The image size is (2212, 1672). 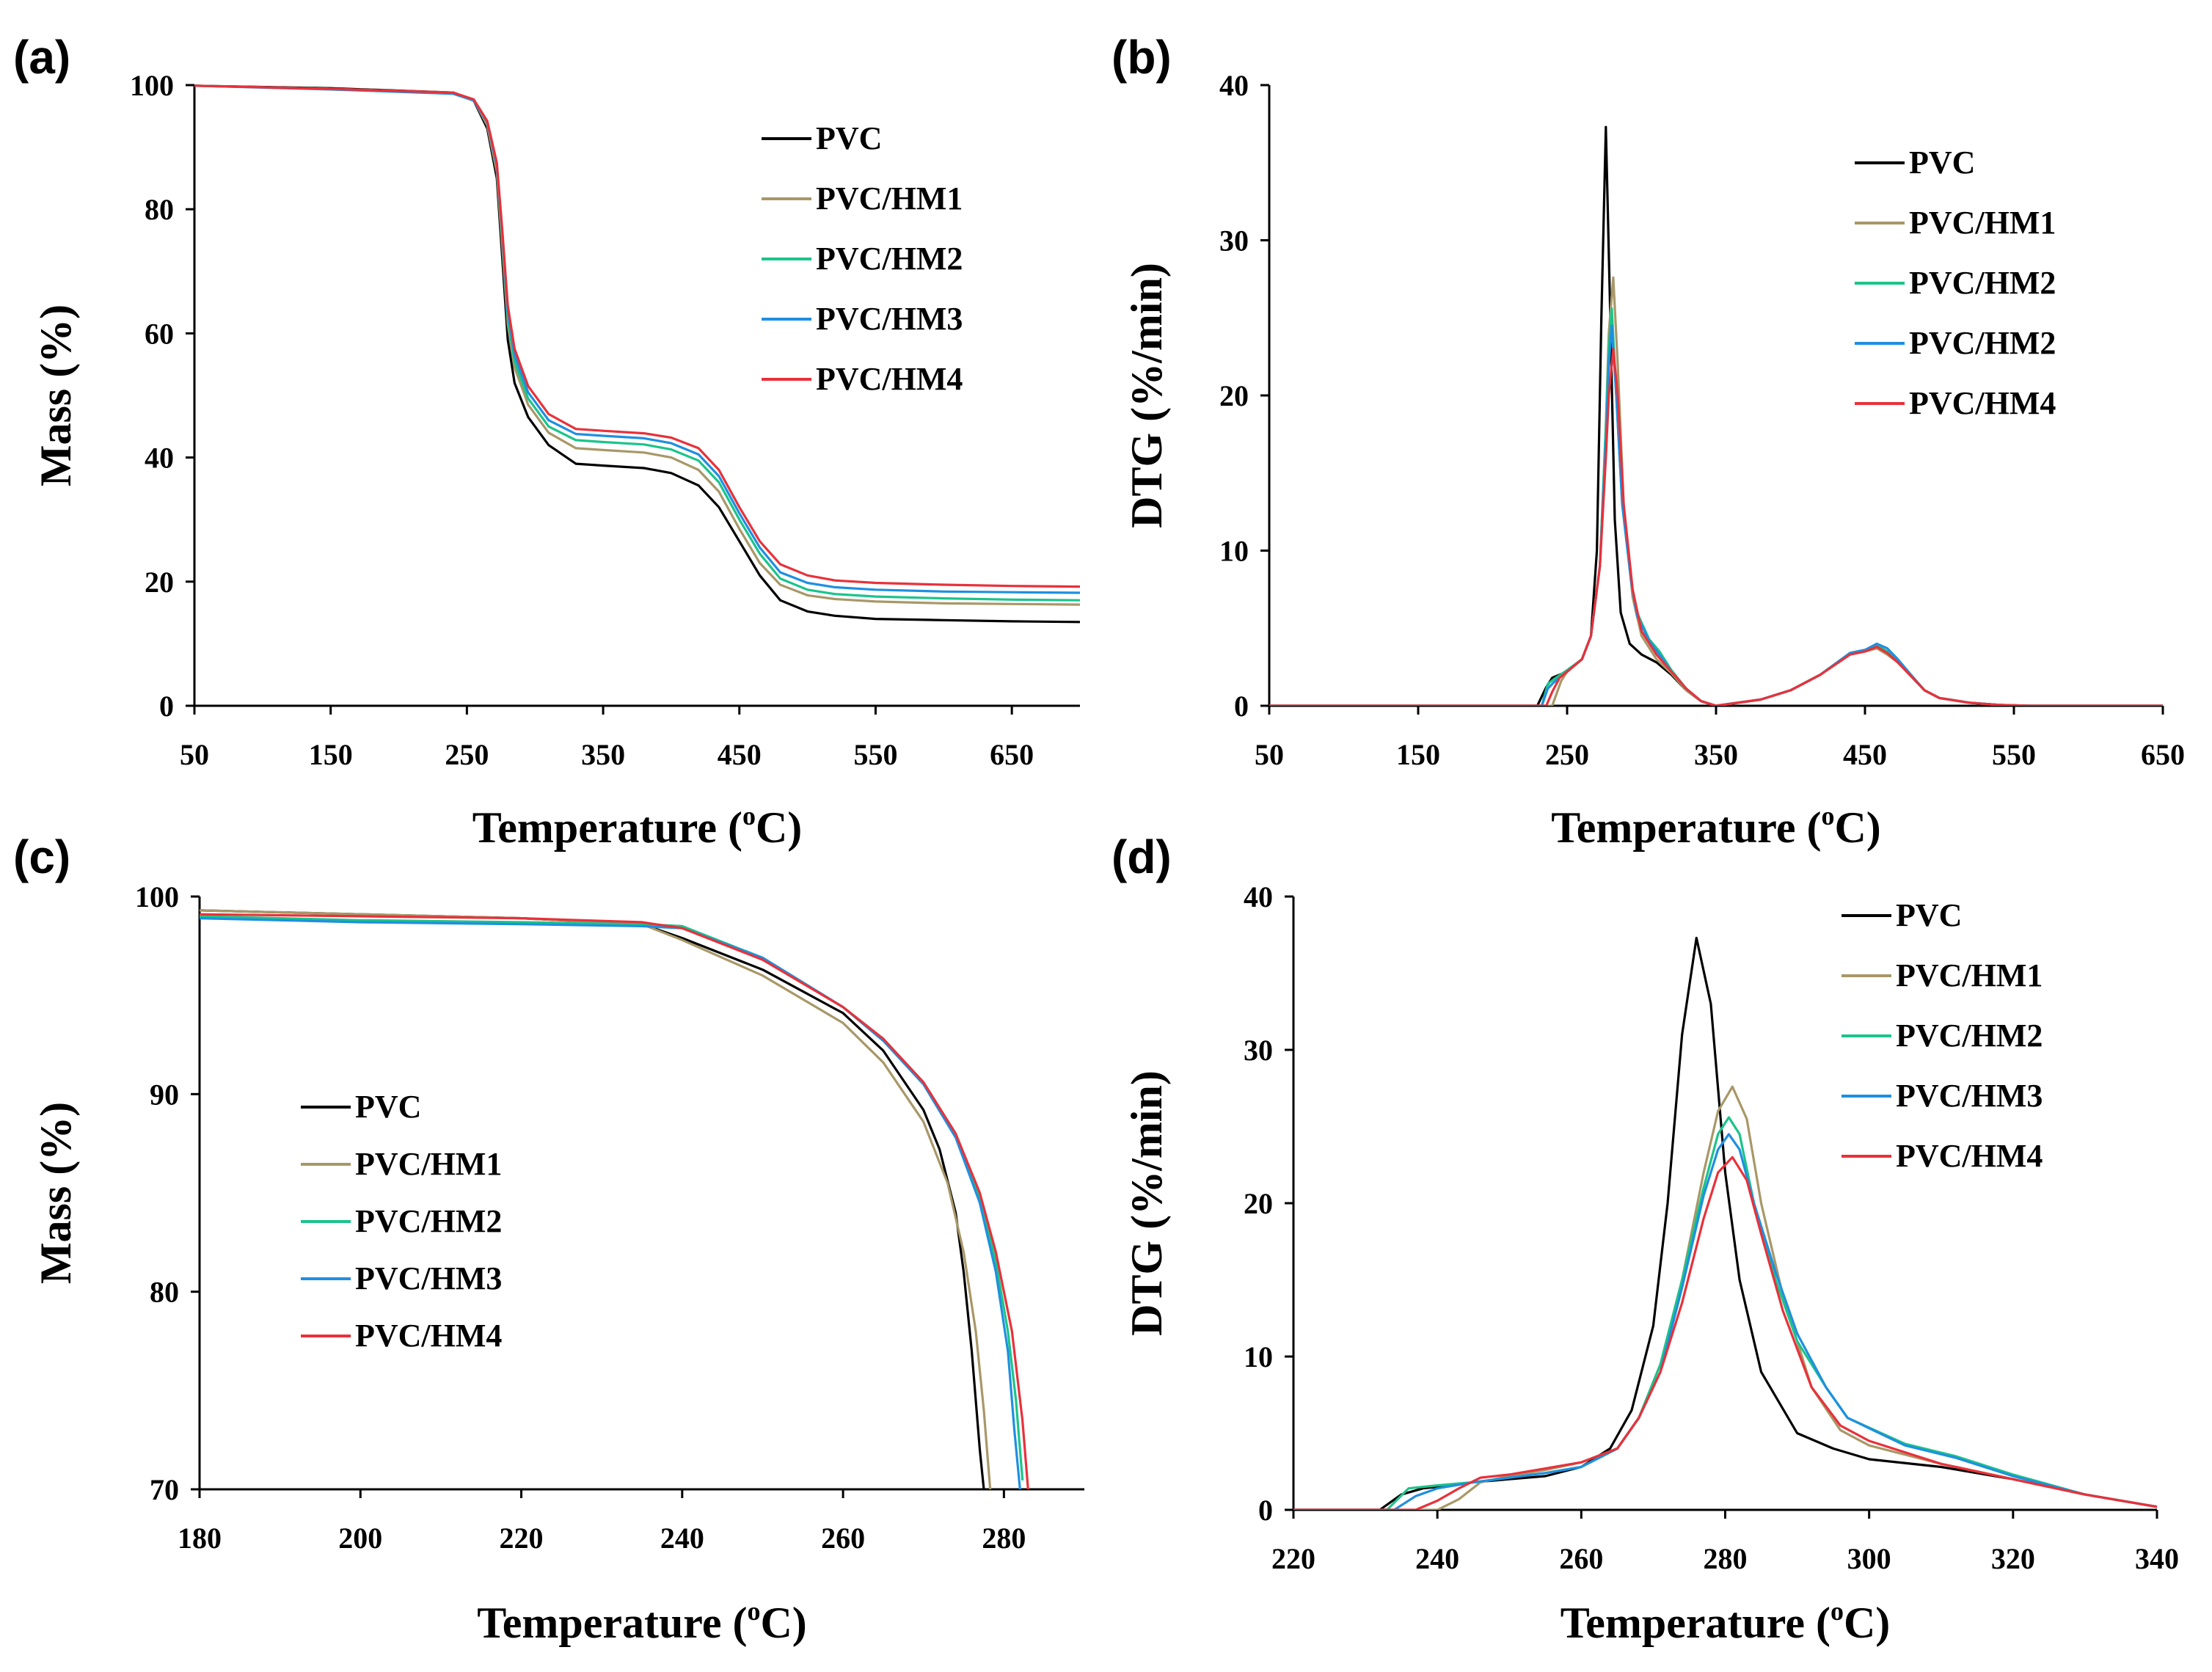 I want to click on x-tick-label: 300, so click(x=1869, y=1558).